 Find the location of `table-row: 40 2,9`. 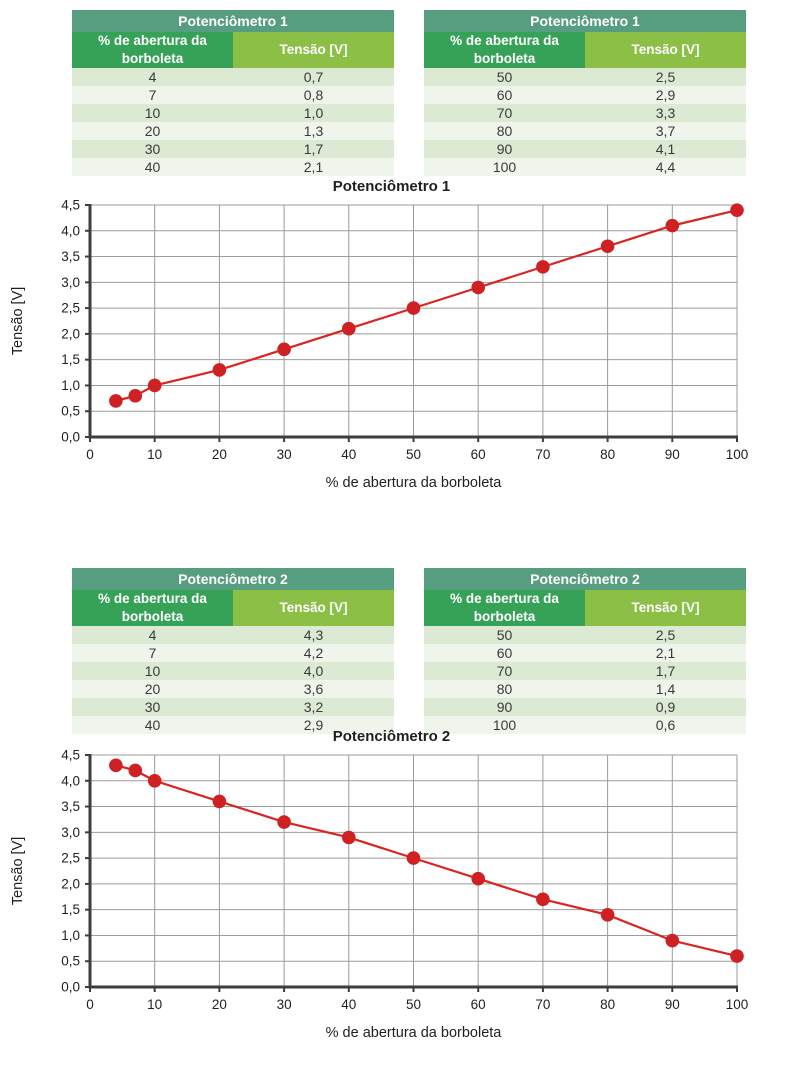

table-row: 40 2,9 is located at coordinates (233, 725).